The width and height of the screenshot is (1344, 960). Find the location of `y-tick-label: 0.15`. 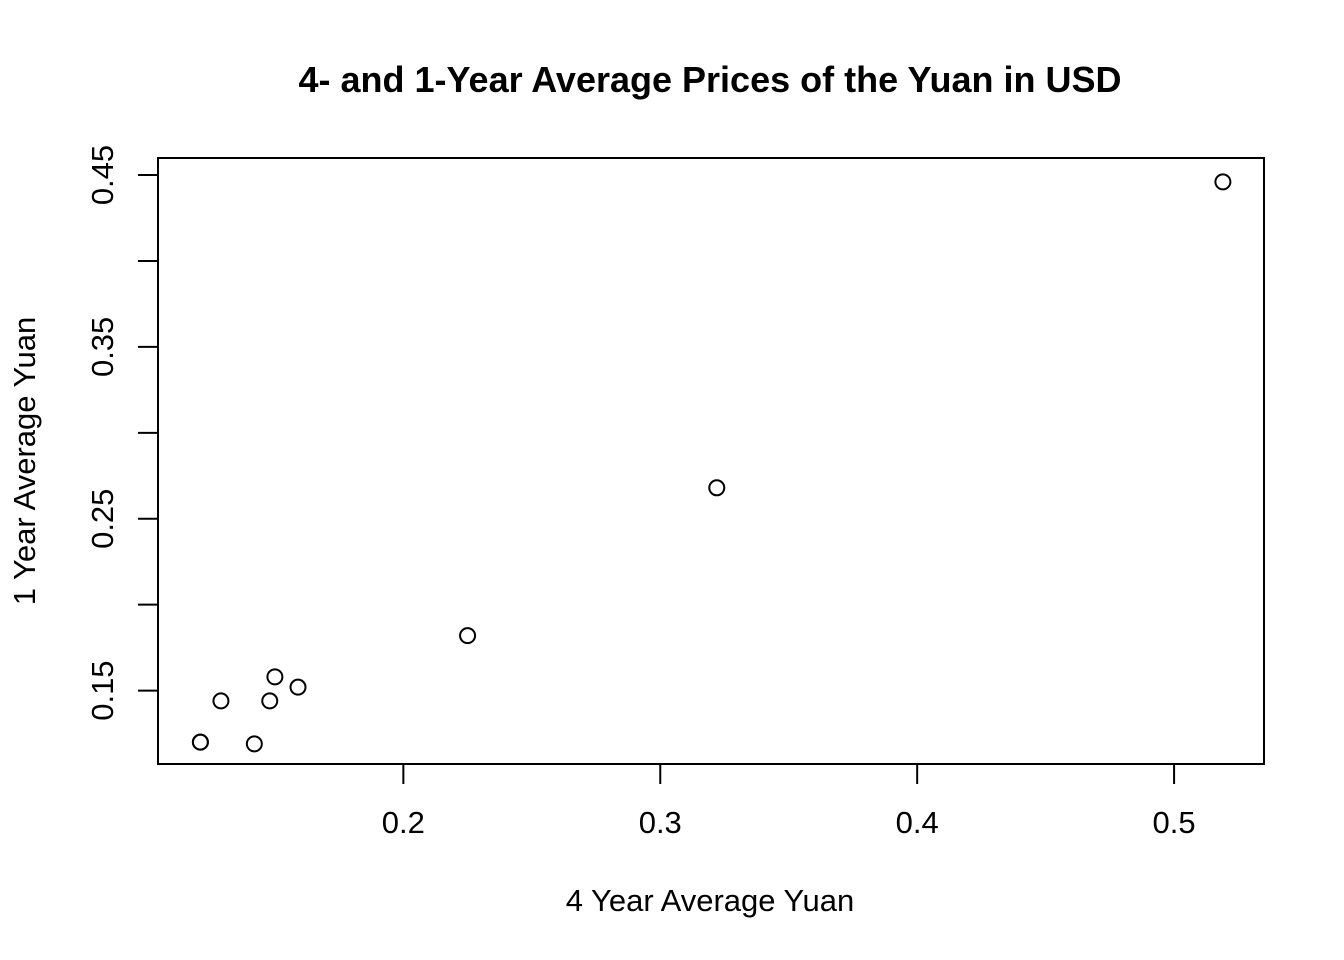

y-tick-label: 0.15 is located at coordinates (102, 690).